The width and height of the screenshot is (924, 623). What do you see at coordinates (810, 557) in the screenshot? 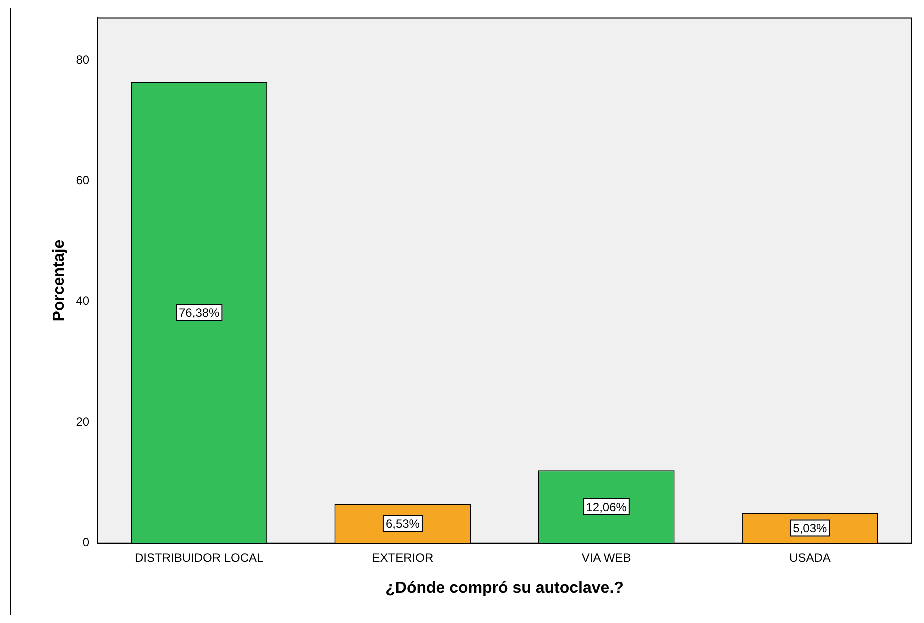
I see `x-tick-label: USADA` at bounding box center [810, 557].